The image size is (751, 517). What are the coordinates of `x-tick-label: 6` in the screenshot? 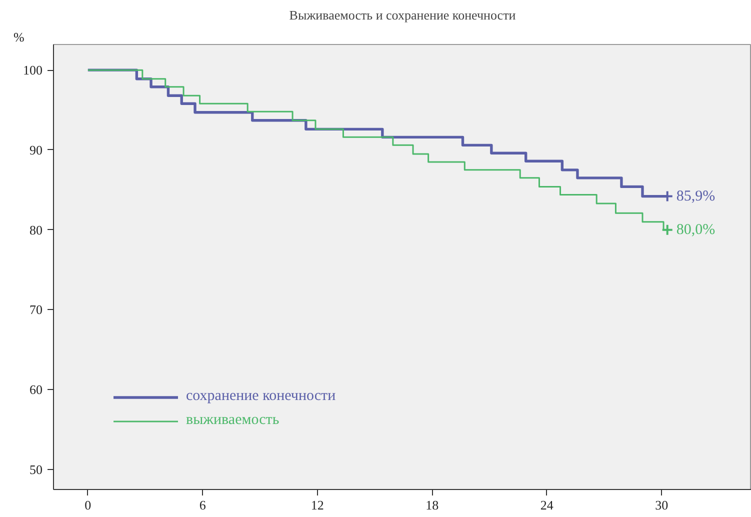 It's located at (202, 505).